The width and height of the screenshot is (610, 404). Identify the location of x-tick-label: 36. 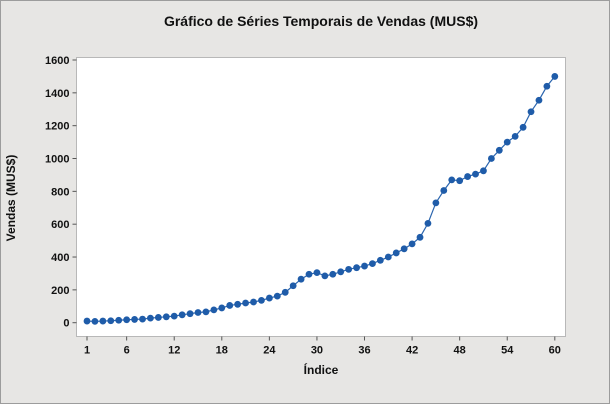
(364, 351).